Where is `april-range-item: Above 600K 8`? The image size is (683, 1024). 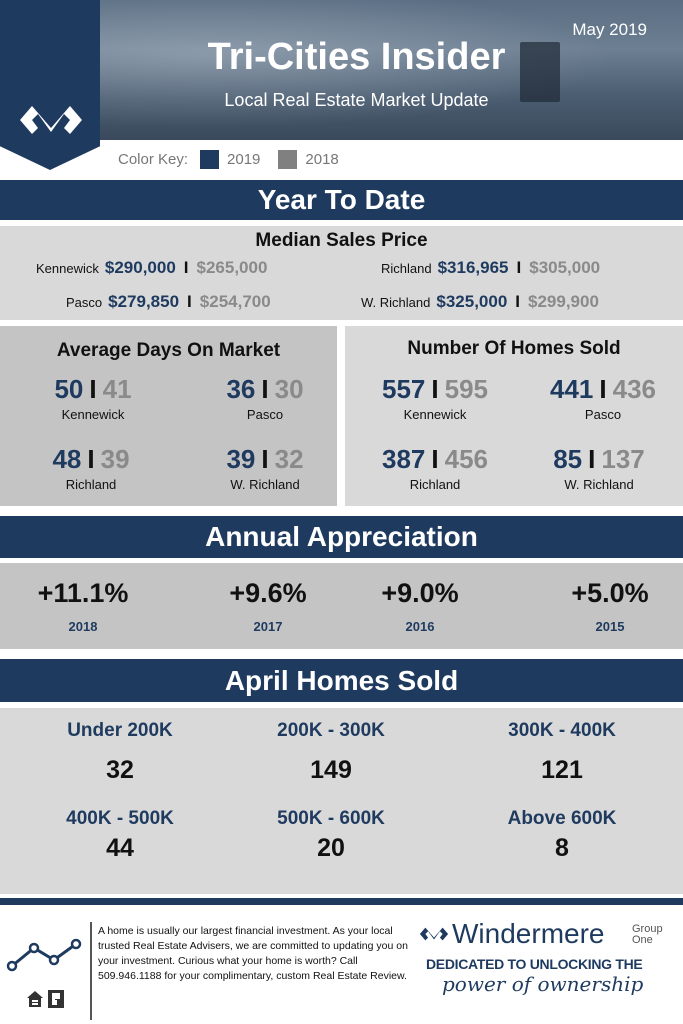
april-range-item: Above 600K 8 is located at coordinates (562, 835).